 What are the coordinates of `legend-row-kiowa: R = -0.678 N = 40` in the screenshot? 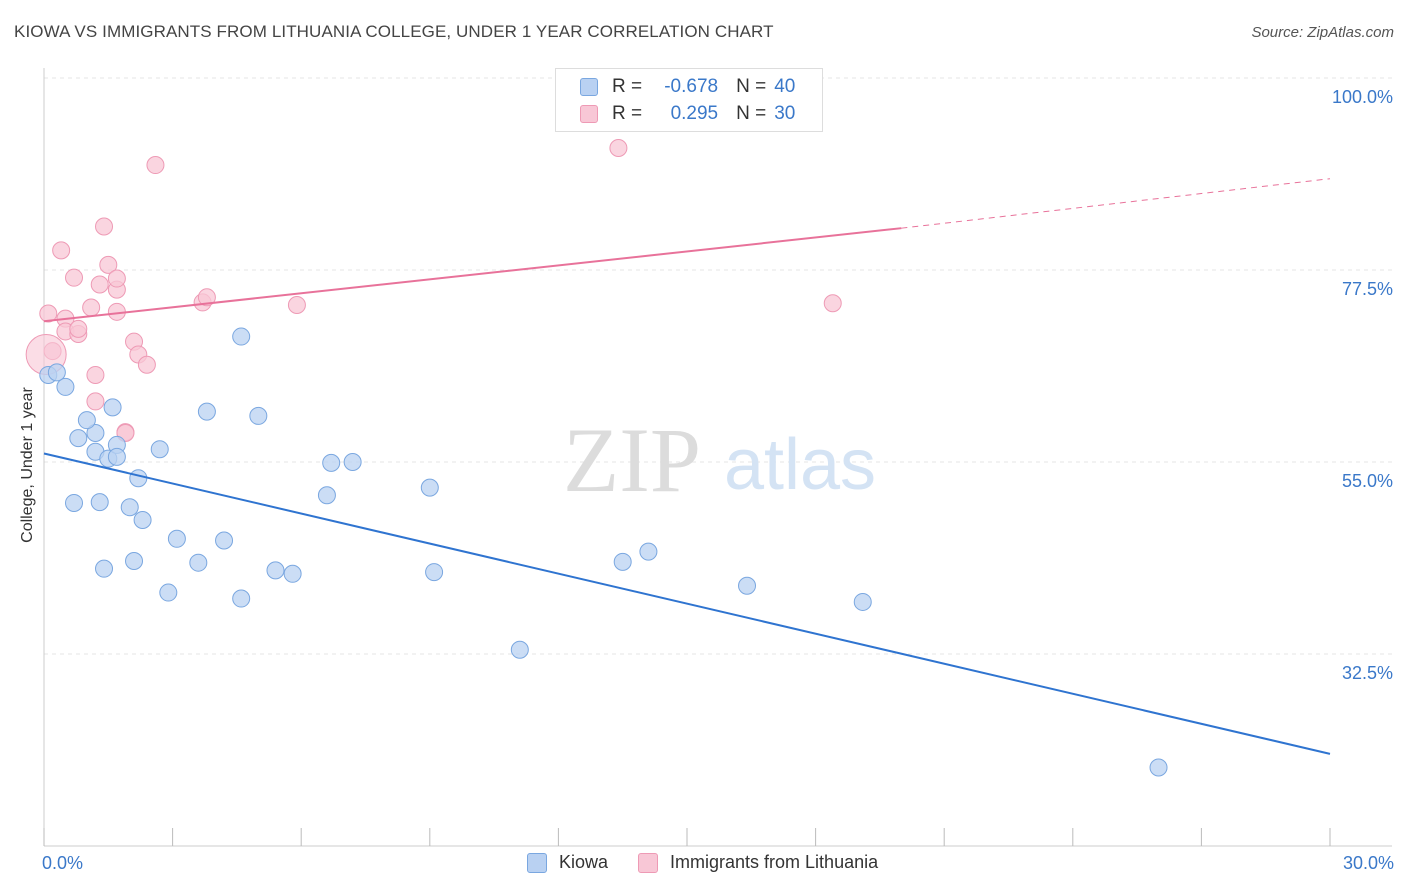 It's located at (687, 87).